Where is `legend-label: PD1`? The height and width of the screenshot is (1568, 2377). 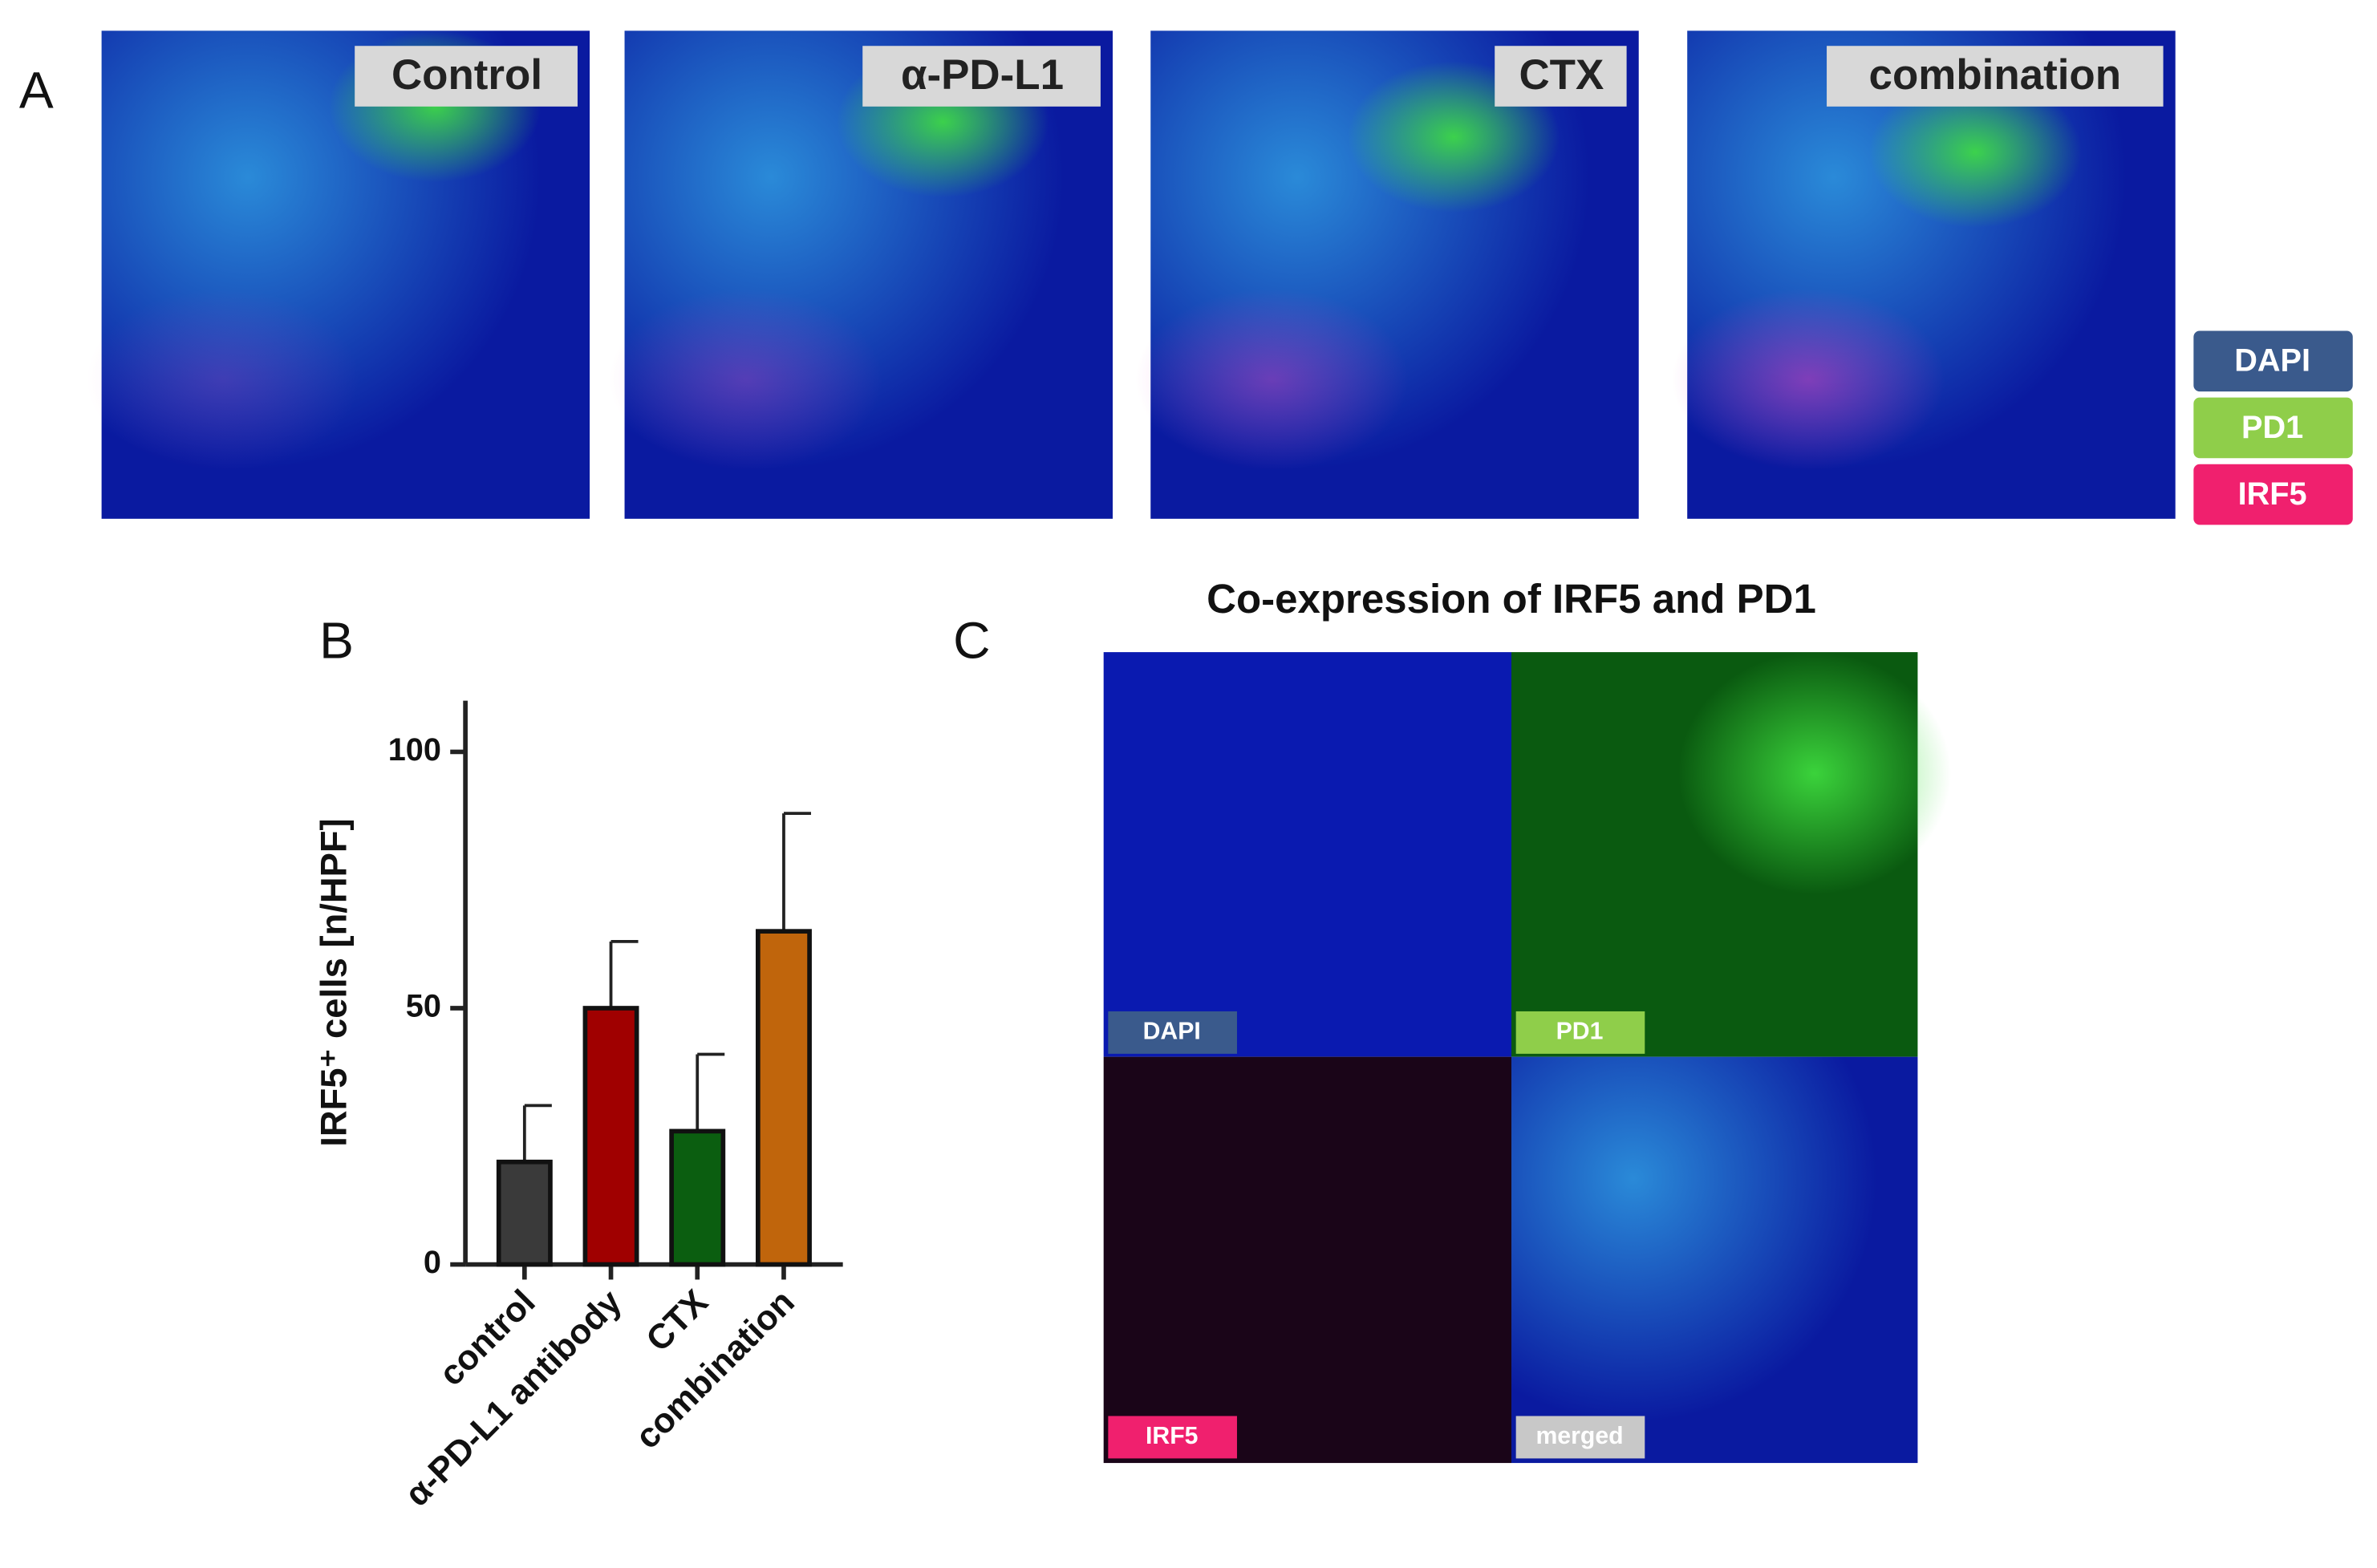 legend-label: PD1 is located at coordinates (2272, 428).